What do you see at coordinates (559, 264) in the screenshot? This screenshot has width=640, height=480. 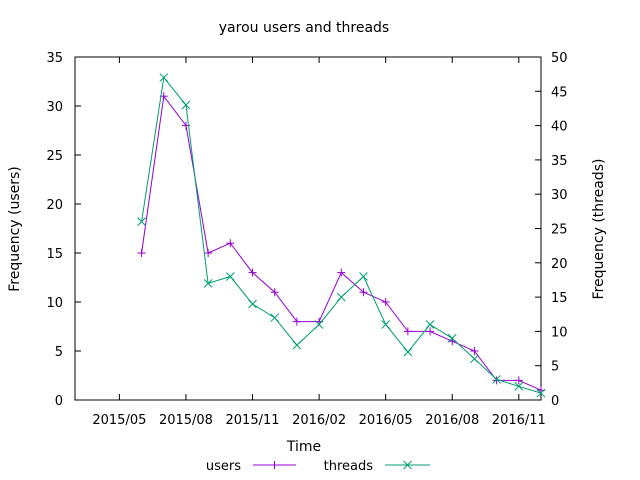 I see `y2-tick-label: 20` at bounding box center [559, 264].